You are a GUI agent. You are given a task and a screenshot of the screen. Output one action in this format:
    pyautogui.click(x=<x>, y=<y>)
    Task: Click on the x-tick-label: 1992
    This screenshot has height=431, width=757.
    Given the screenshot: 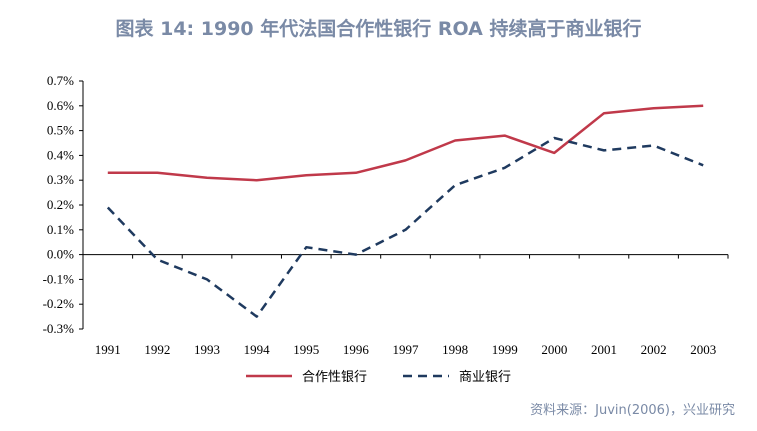 What is the action you would take?
    pyautogui.click(x=157, y=349)
    